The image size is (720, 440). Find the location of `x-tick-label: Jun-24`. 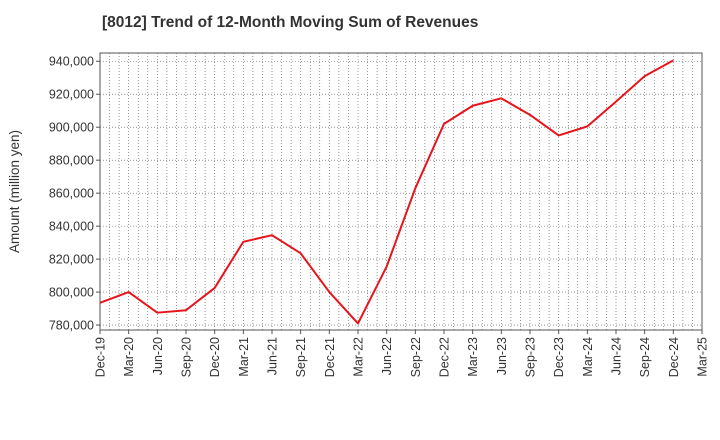

x-tick-label: Jun-24 is located at coordinates (617, 356).